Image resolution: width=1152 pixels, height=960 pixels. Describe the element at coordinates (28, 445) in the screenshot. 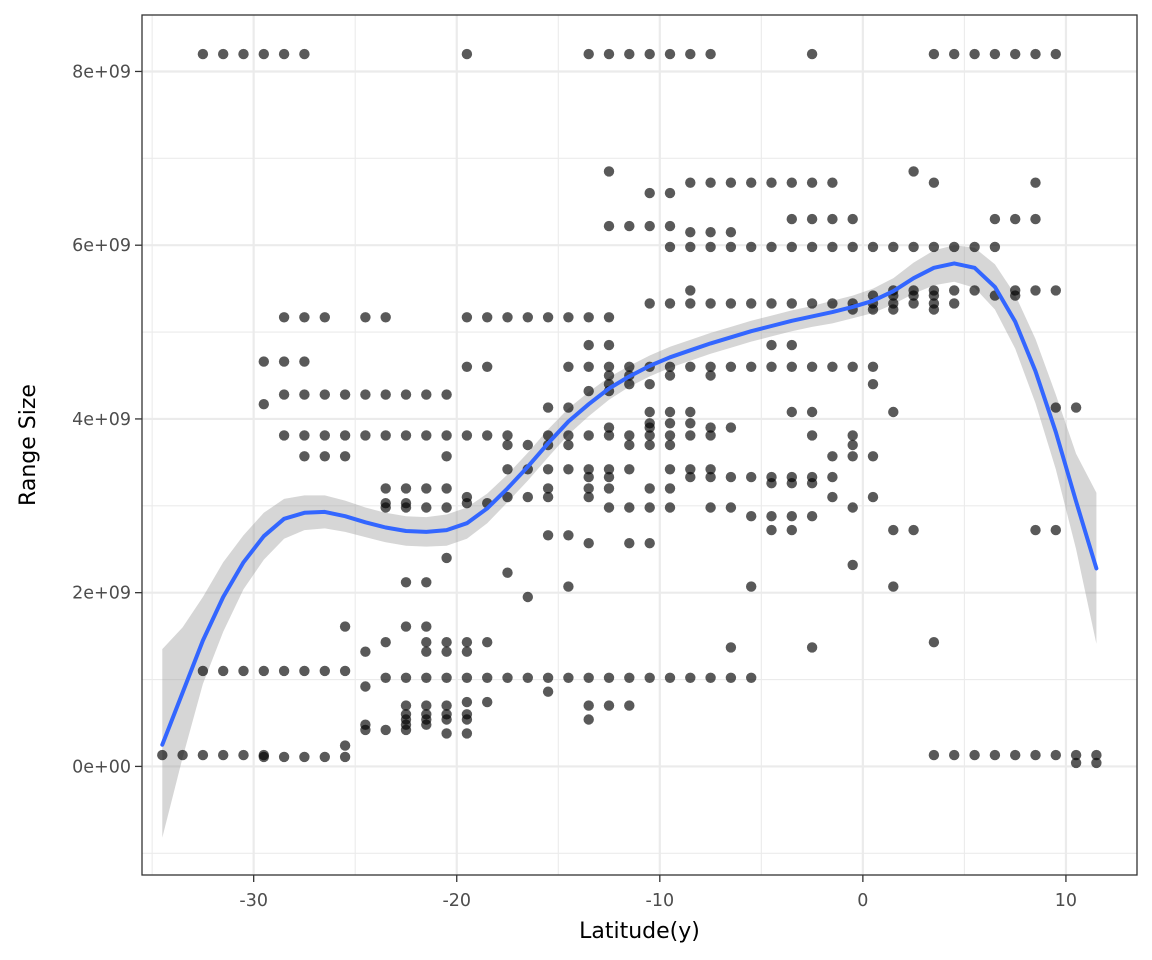

I see `y-axis-title: Range Size` at that location.